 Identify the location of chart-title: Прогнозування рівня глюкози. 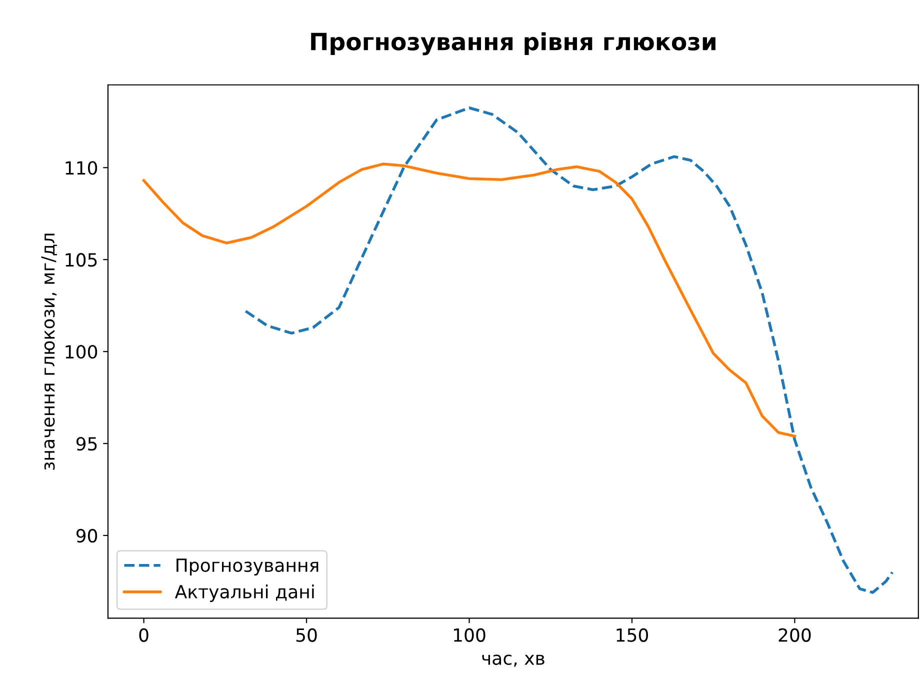
(513, 44).